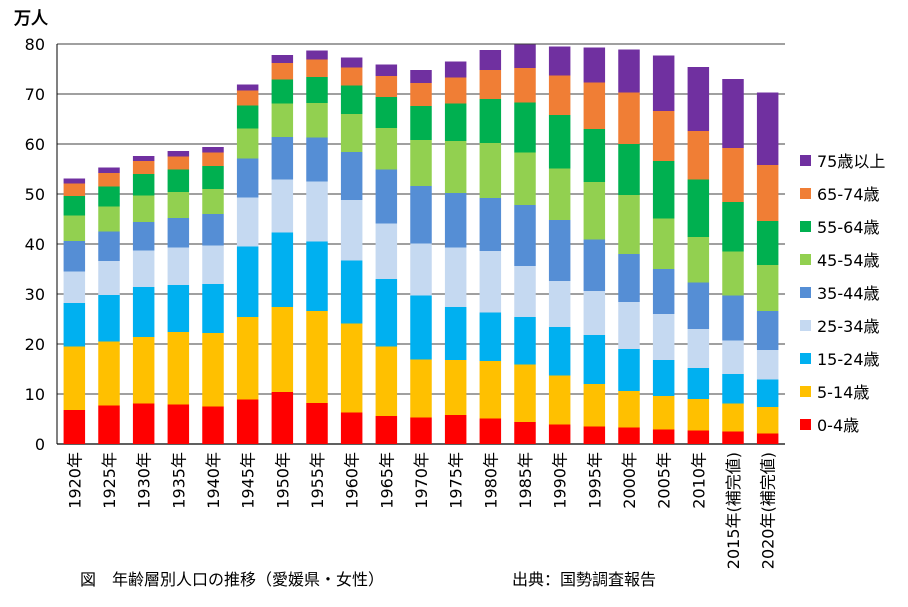 The height and width of the screenshot is (607, 908). Describe the element at coordinates (74, 480) in the screenshot. I see `x-tick-label: 1920年` at that location.